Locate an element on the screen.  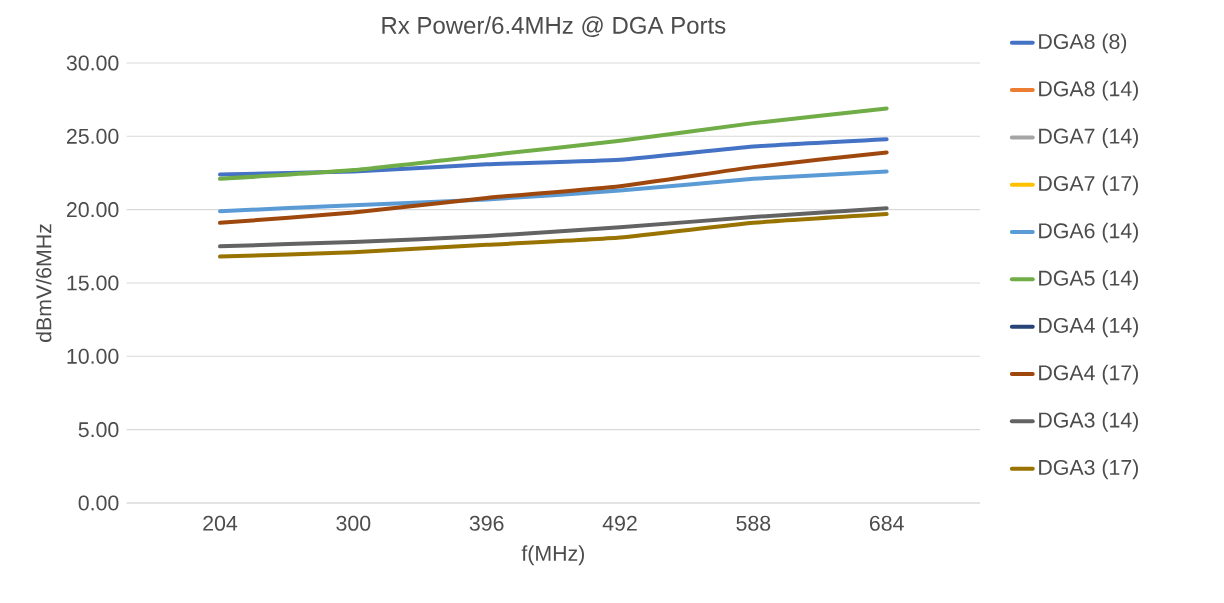
y-axis-title: dBmV/6MHz is located at coordinates (43, 283).